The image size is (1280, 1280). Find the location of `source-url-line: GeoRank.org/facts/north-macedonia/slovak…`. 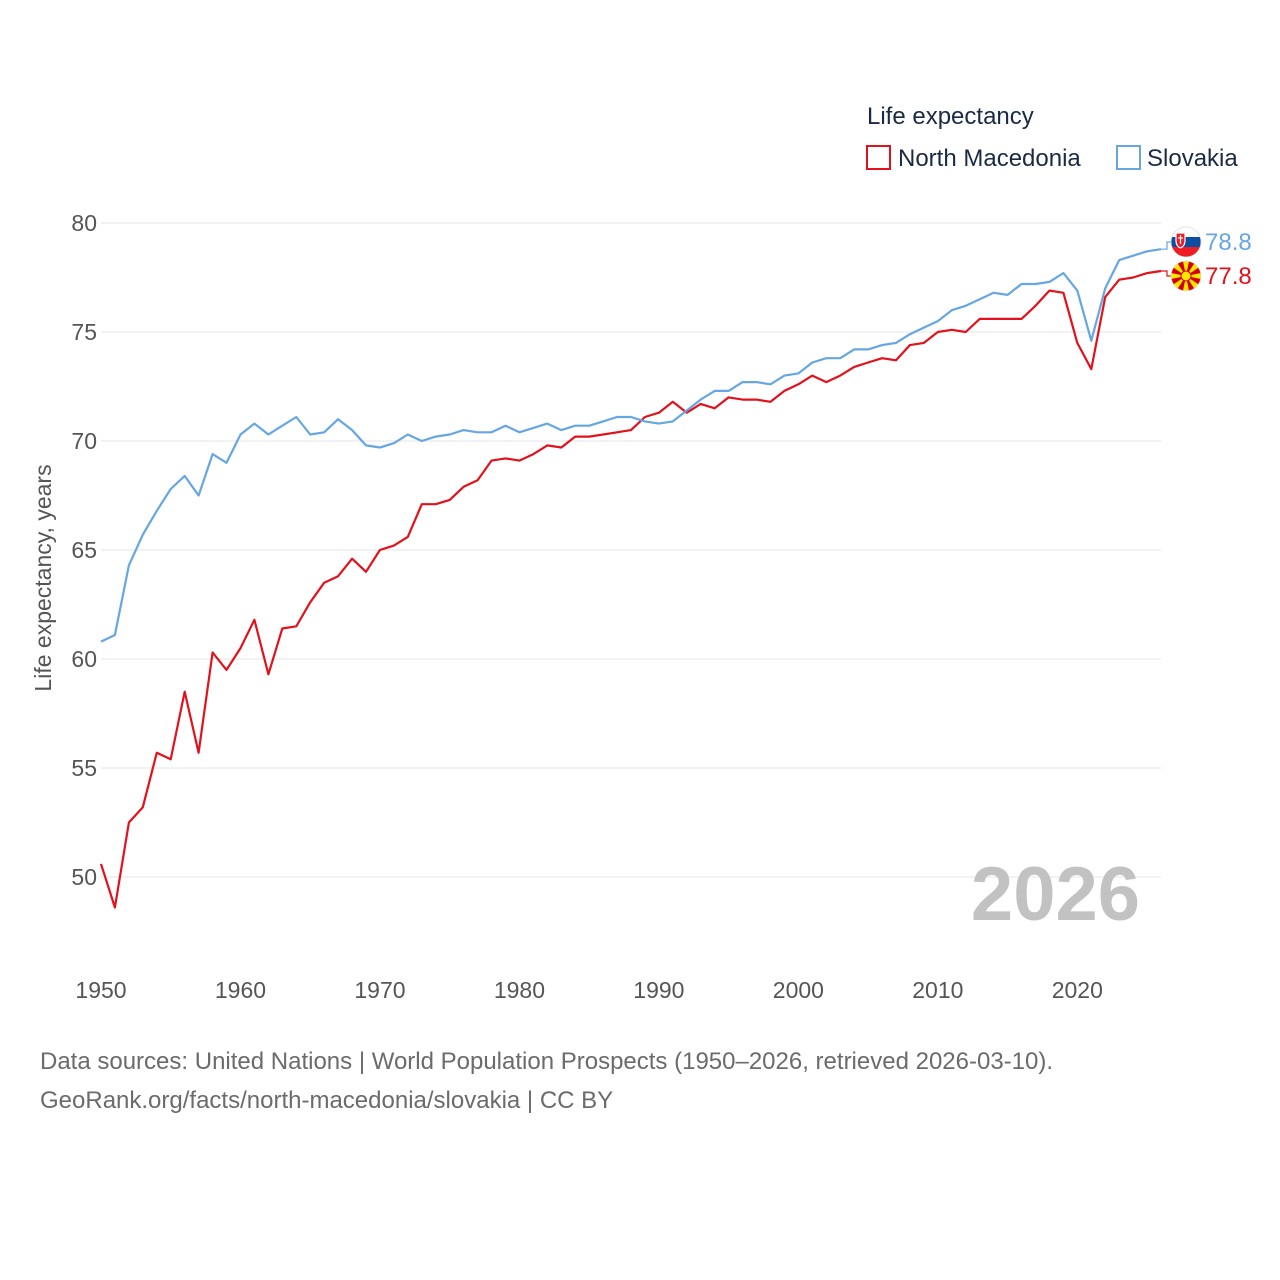

source-url-line: GeoRank.org/facts/north-macedonia/slovak… is located at coordinates (327, 1100).